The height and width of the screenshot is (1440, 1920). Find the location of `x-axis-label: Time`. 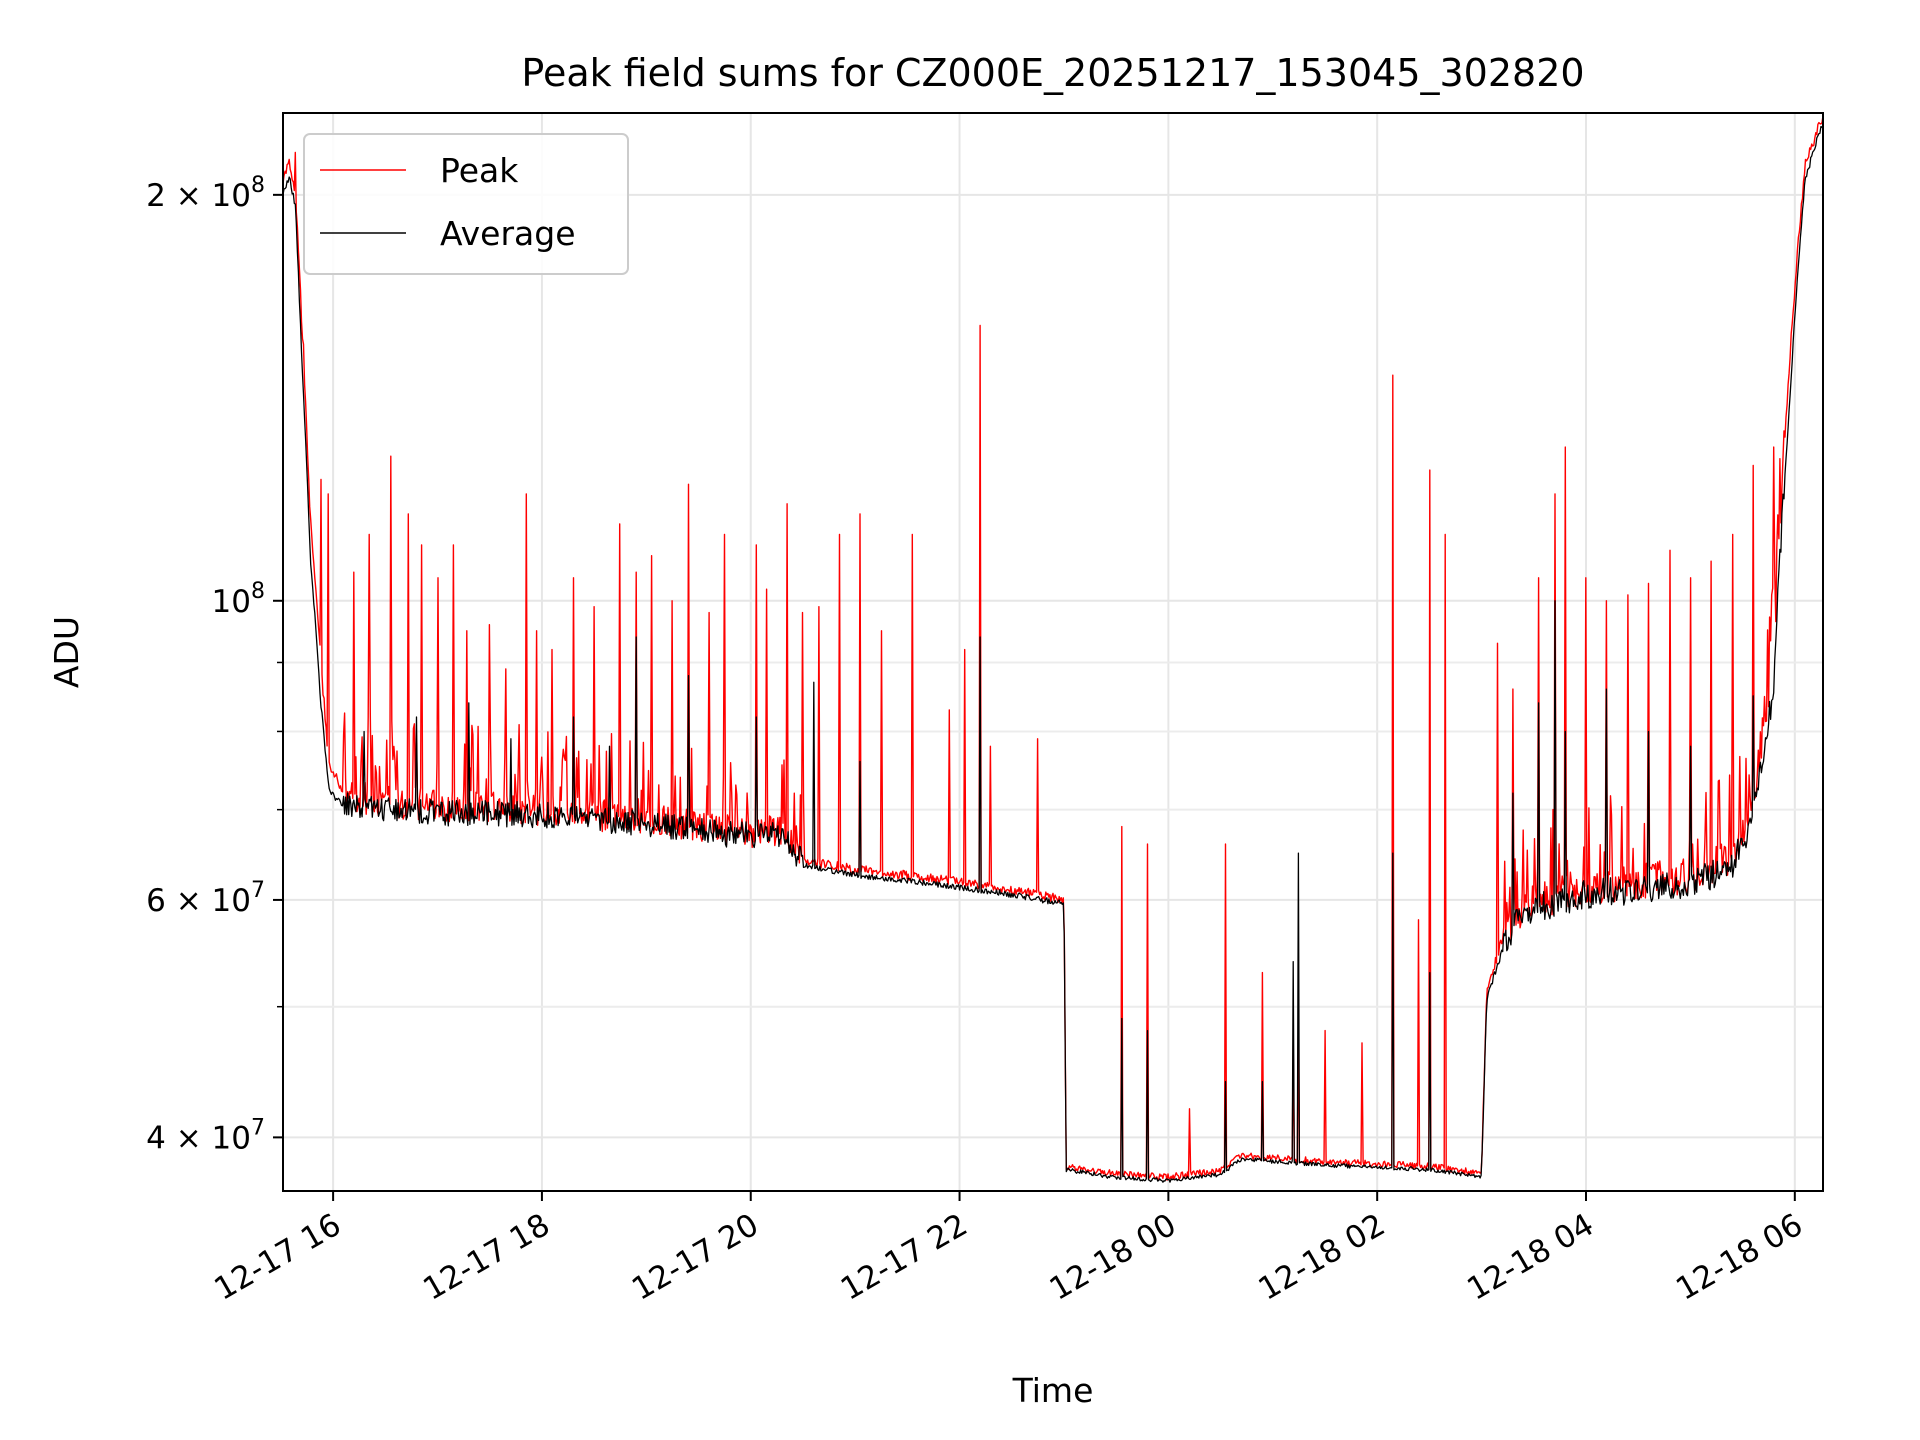

x-axis-label: Time is located at coordinates (1053, 1390).